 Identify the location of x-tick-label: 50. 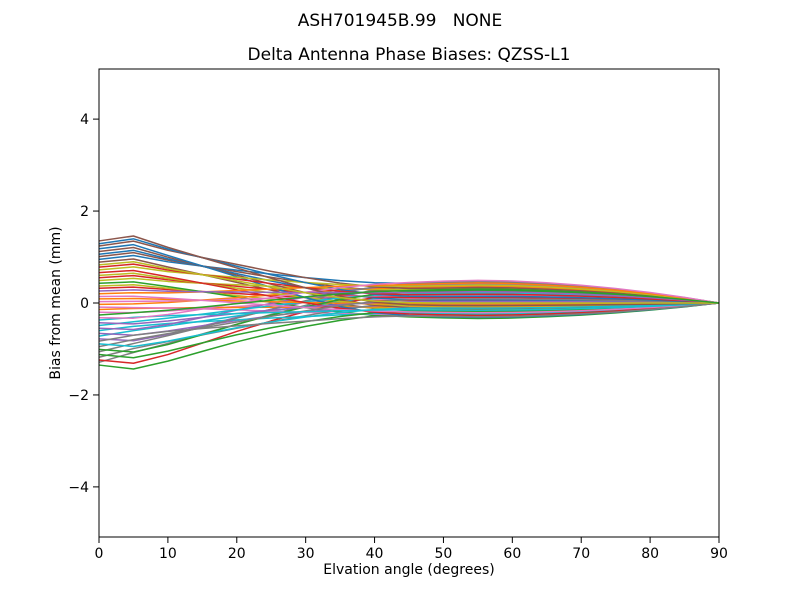
(444, 554).